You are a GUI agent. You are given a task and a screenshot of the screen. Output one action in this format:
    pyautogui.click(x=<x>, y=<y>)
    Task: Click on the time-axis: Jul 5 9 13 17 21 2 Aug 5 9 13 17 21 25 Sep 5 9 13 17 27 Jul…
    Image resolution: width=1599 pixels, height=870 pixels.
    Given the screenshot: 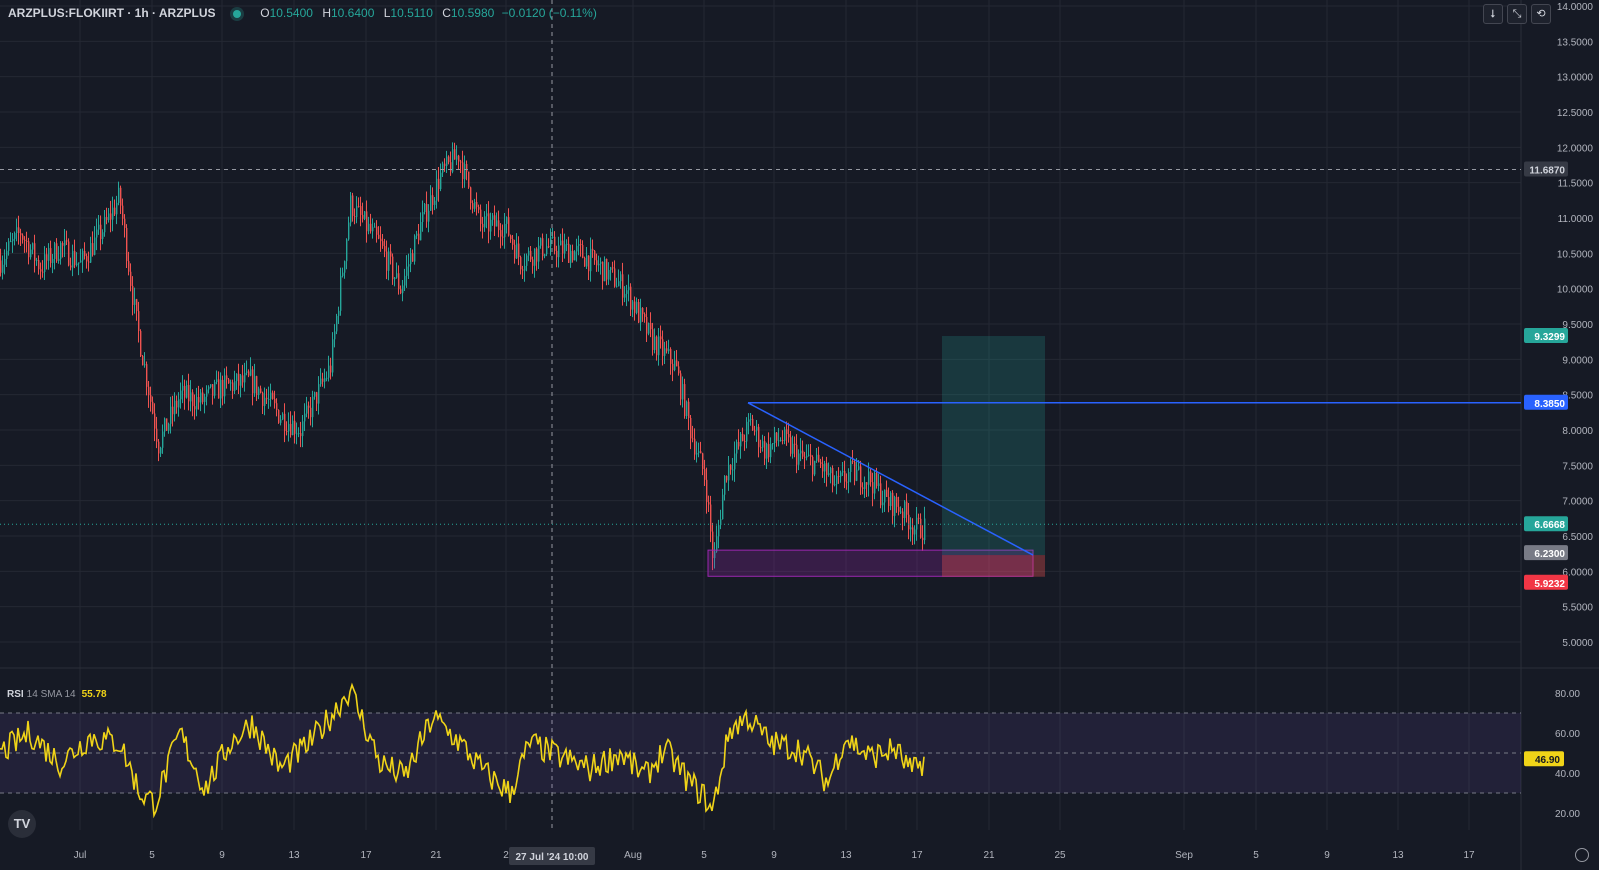 What is the action you would take?
    pyautogui.click(x=774, y=856)
    